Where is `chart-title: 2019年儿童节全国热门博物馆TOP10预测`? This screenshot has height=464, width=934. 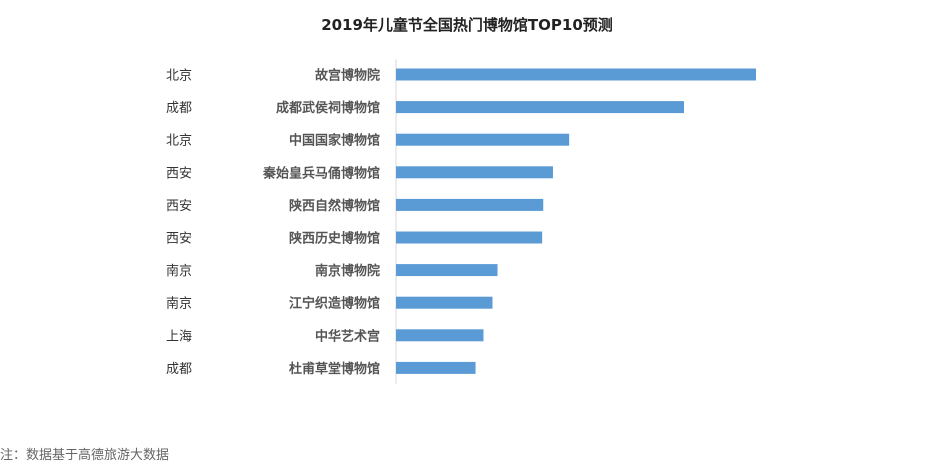 chart-title: 2019年儿童节全国热门博物馆TOP10预测 is located at coordinates (467, 25).